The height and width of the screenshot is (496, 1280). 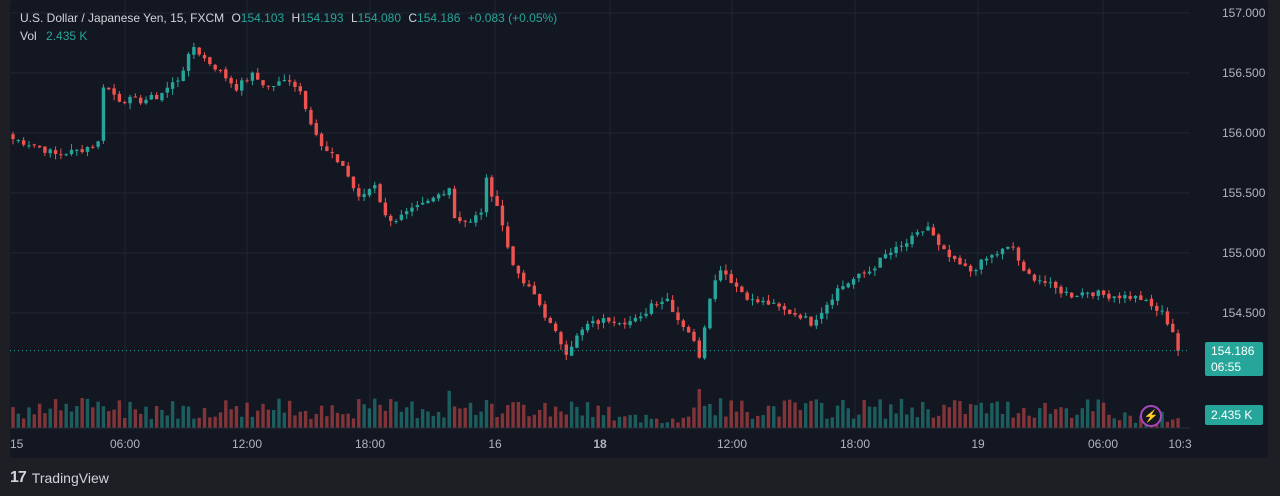 What do you see at coordinates (1151, 416) in the screenshot?
I see `lightning-icon: ⚡` at bounding box center [1151, 416].